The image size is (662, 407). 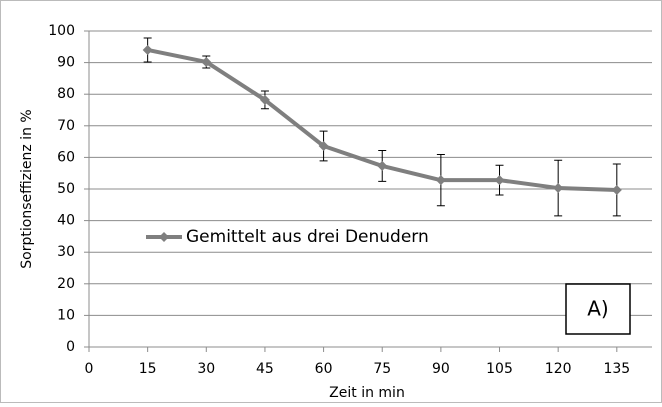 I want to click on y-tick-label: 80, so click(x=66, y=94).